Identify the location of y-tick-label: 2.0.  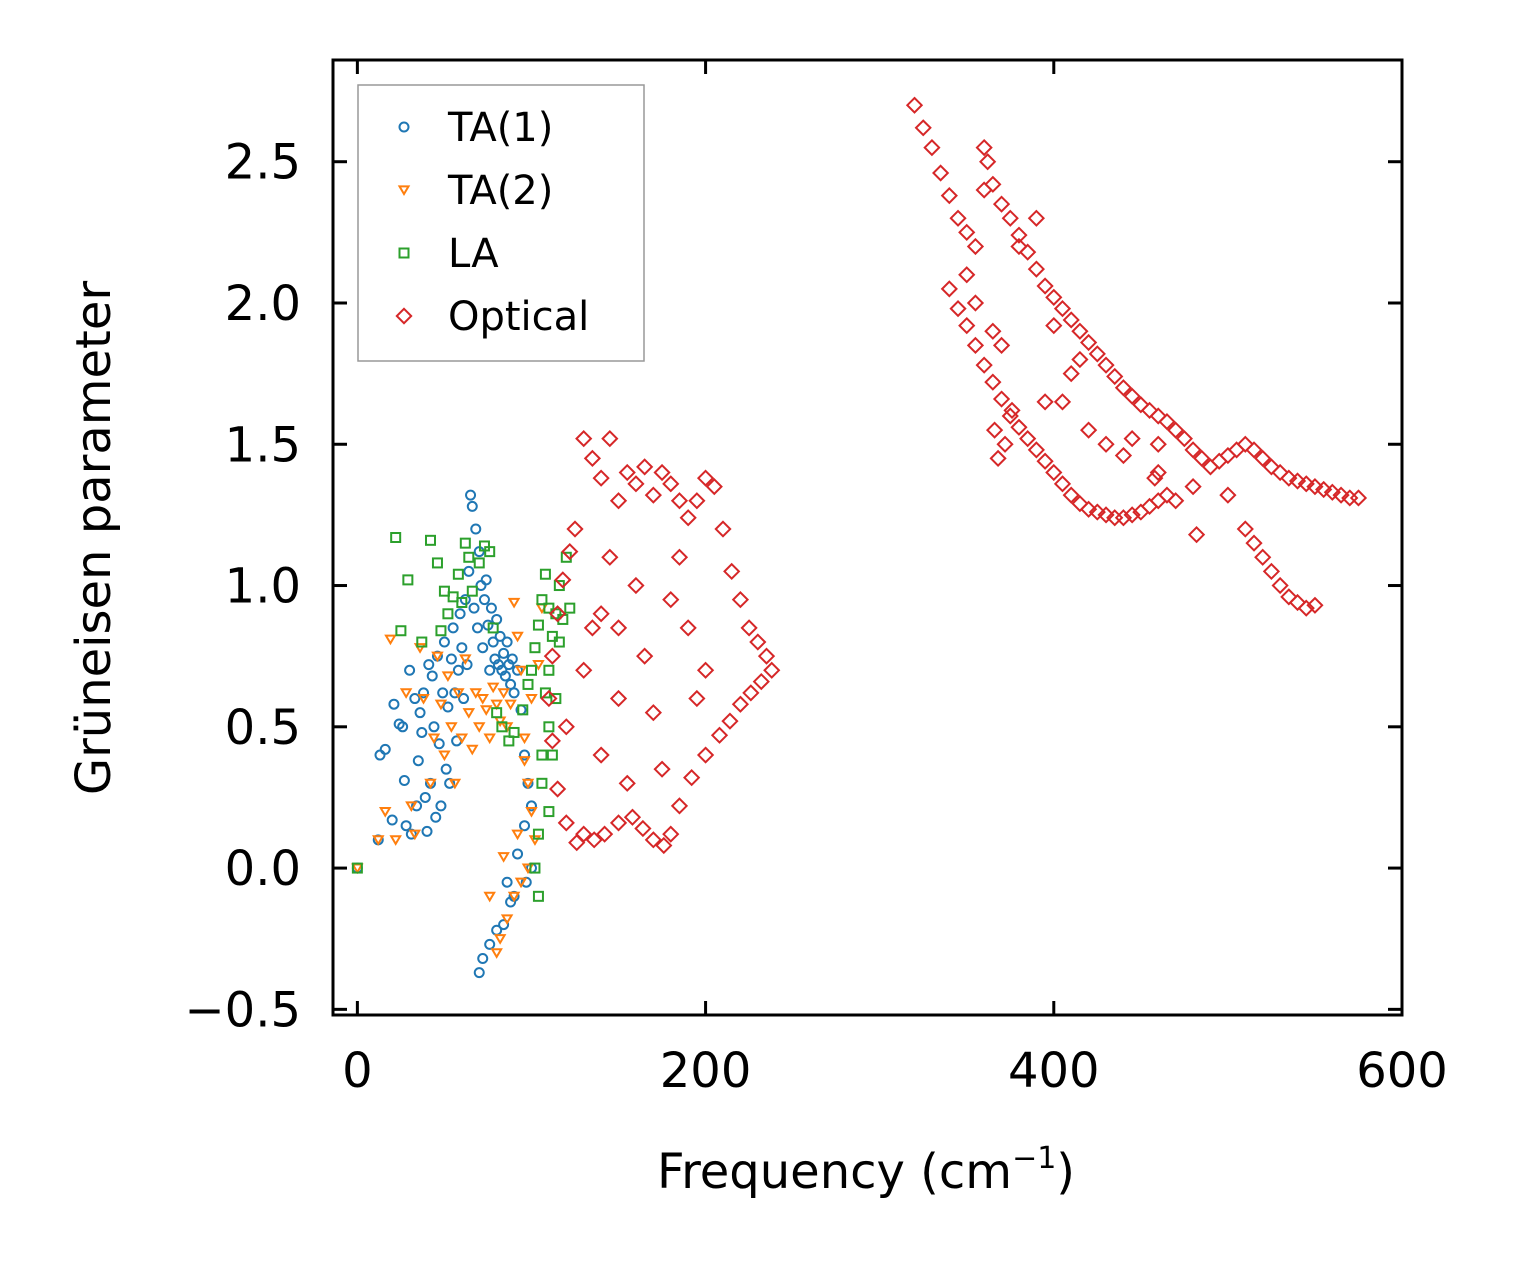
(263, 304).